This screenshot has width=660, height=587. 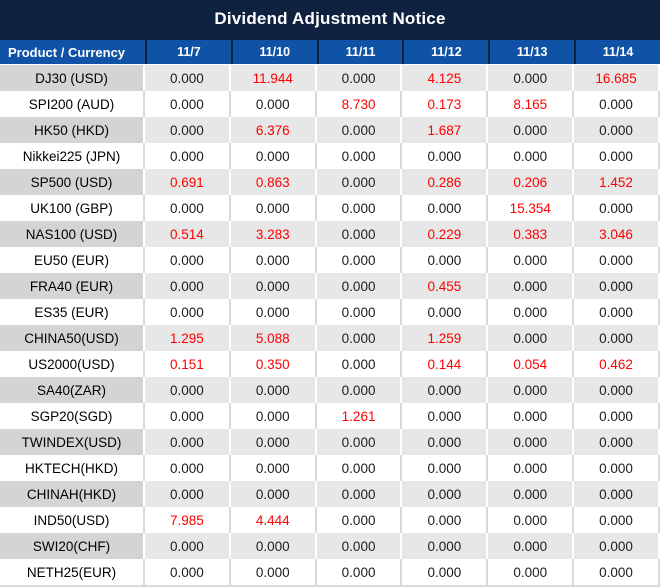 What do you see at coordinates (72, 572) in the screenshot?
I see `product-label: NETH25(EUR)` at bounding box center [72, 572].